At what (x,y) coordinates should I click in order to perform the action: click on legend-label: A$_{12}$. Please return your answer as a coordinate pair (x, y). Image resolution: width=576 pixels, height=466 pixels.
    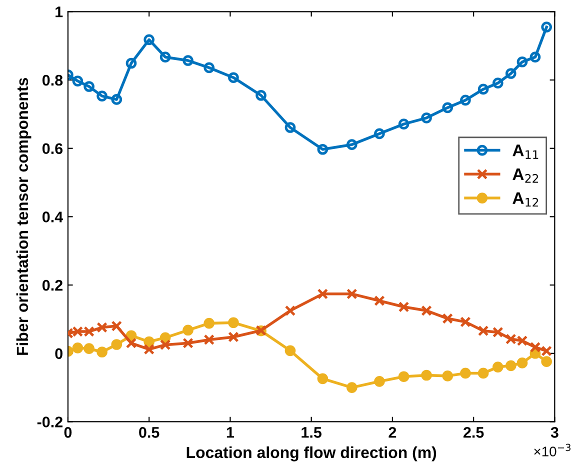
    Looking at the image, I should click on (525, 199).